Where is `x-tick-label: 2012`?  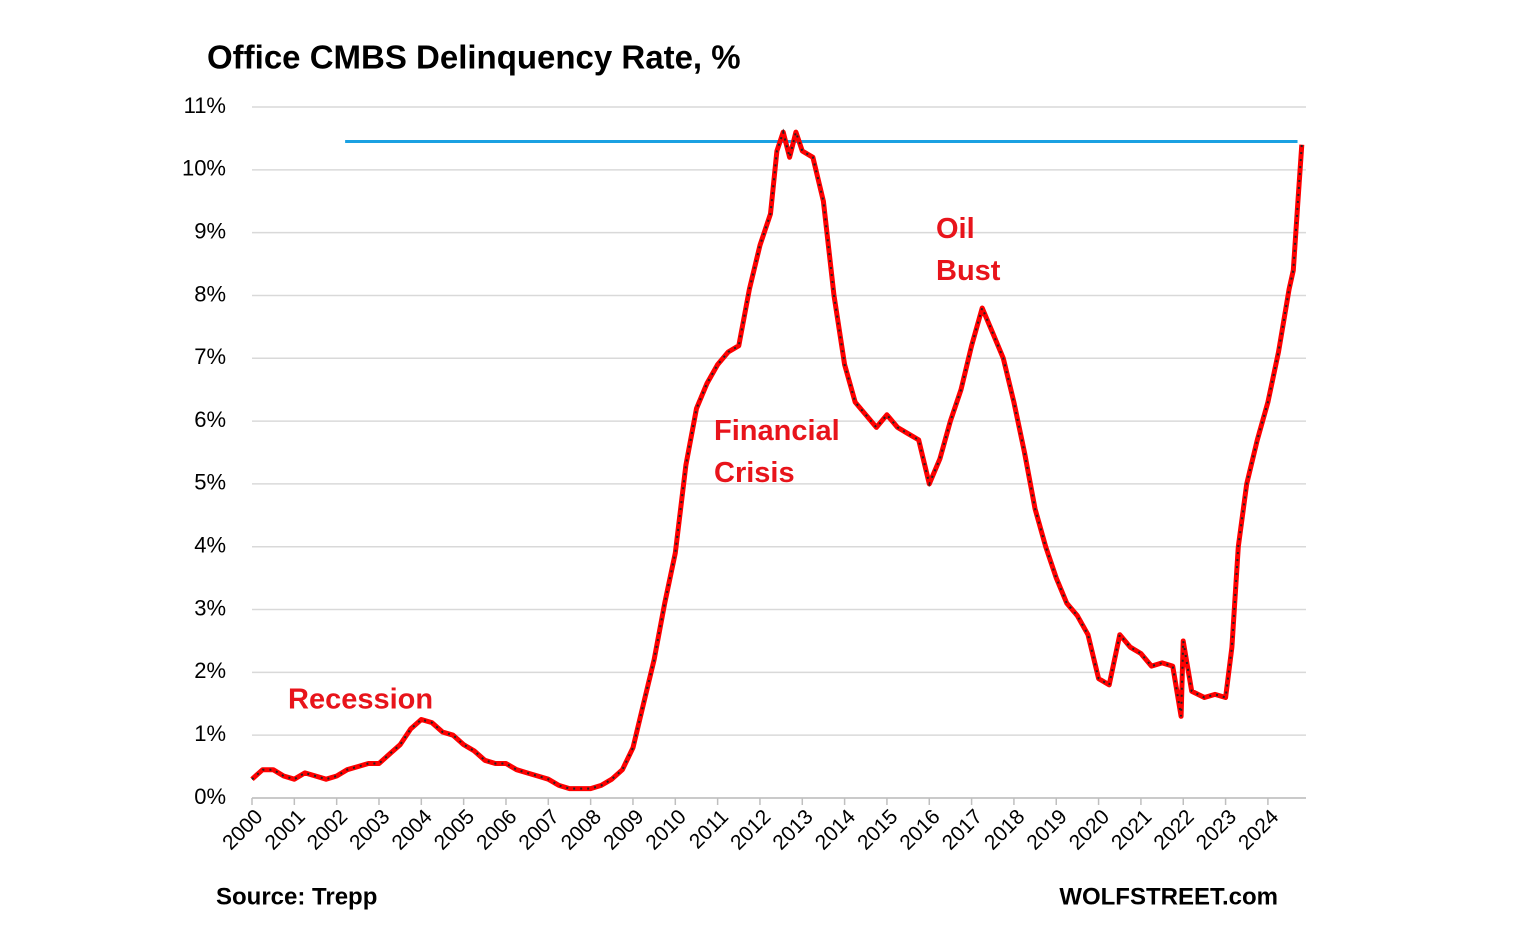 x-tick-label: 2012 is located at coordinates (750, 829).